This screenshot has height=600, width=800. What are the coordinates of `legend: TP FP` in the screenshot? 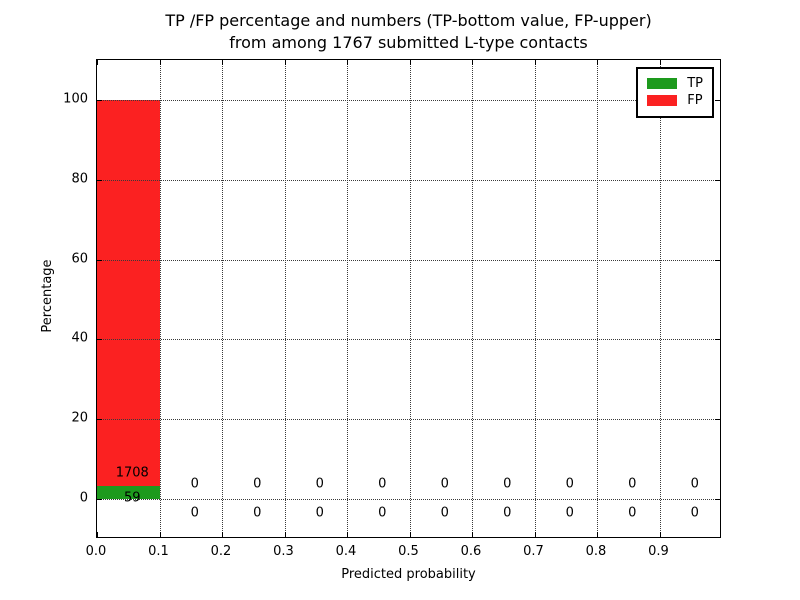 It's located at (675, 92).